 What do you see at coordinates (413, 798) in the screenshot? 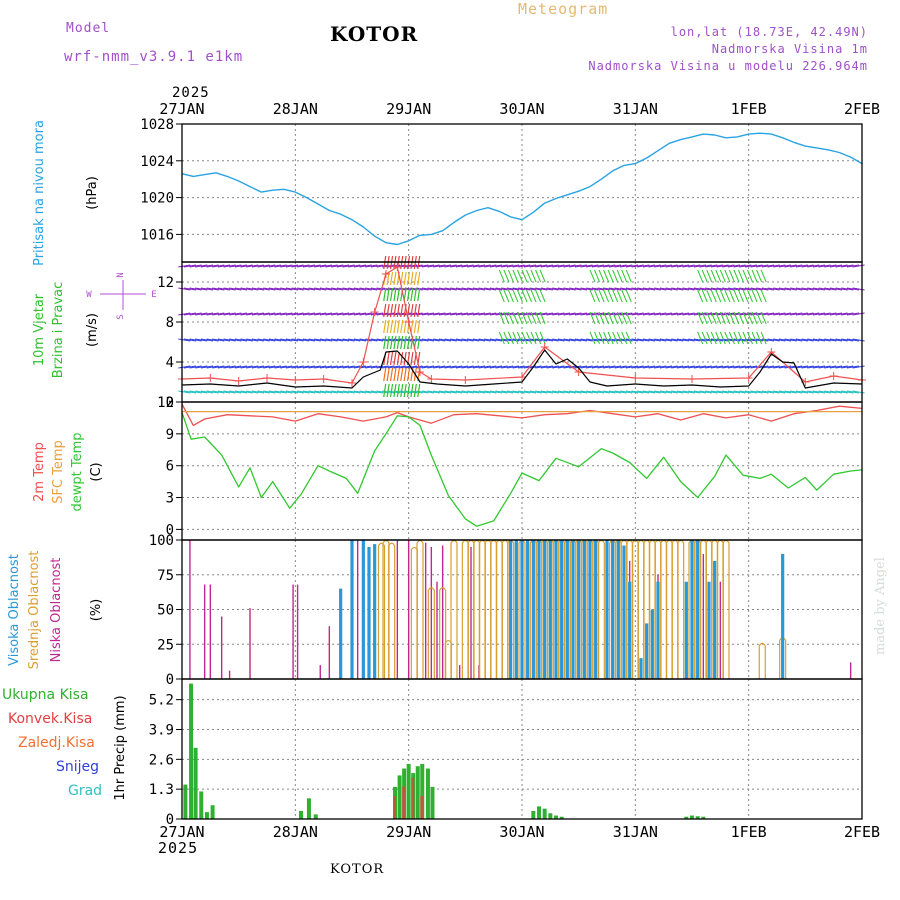
I see `precip-bar-convective` at bounding box center [413, 798].